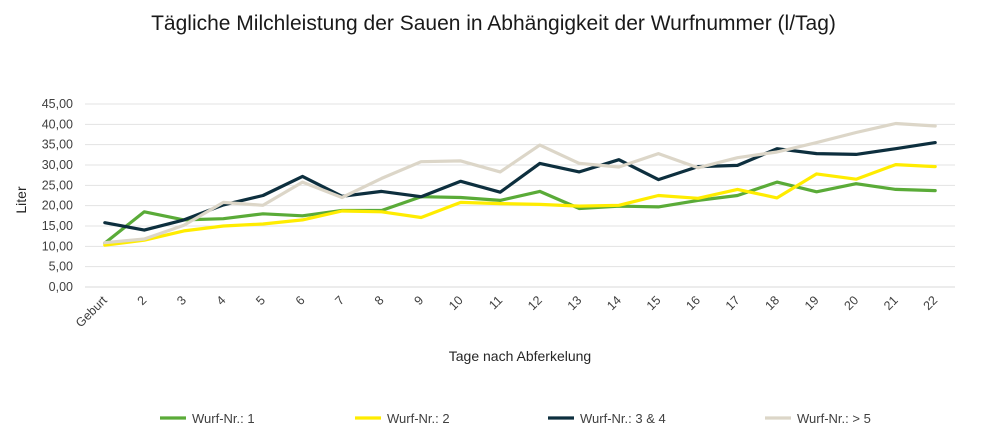  I want to click on x-tick-labels: Geburt 2 3 4 5 6 7 8 9 10 11 12 13 14 15 16 17 18 19 20 21 22, so click(506, 311).